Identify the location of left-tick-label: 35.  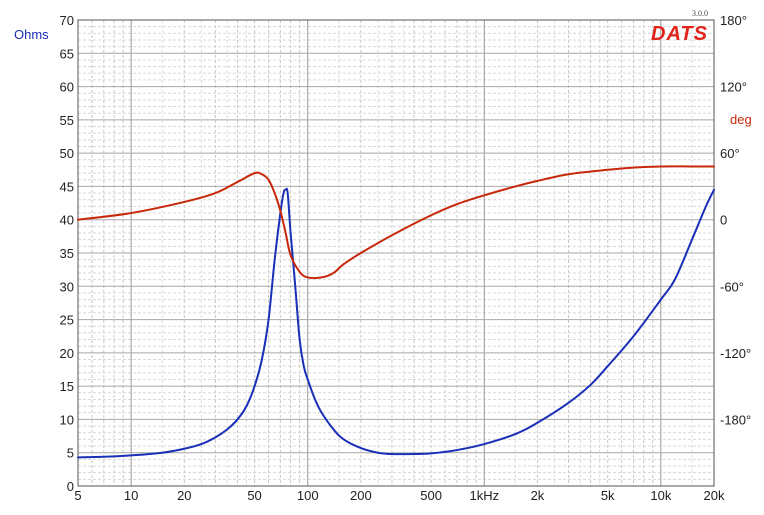
(67, 253).